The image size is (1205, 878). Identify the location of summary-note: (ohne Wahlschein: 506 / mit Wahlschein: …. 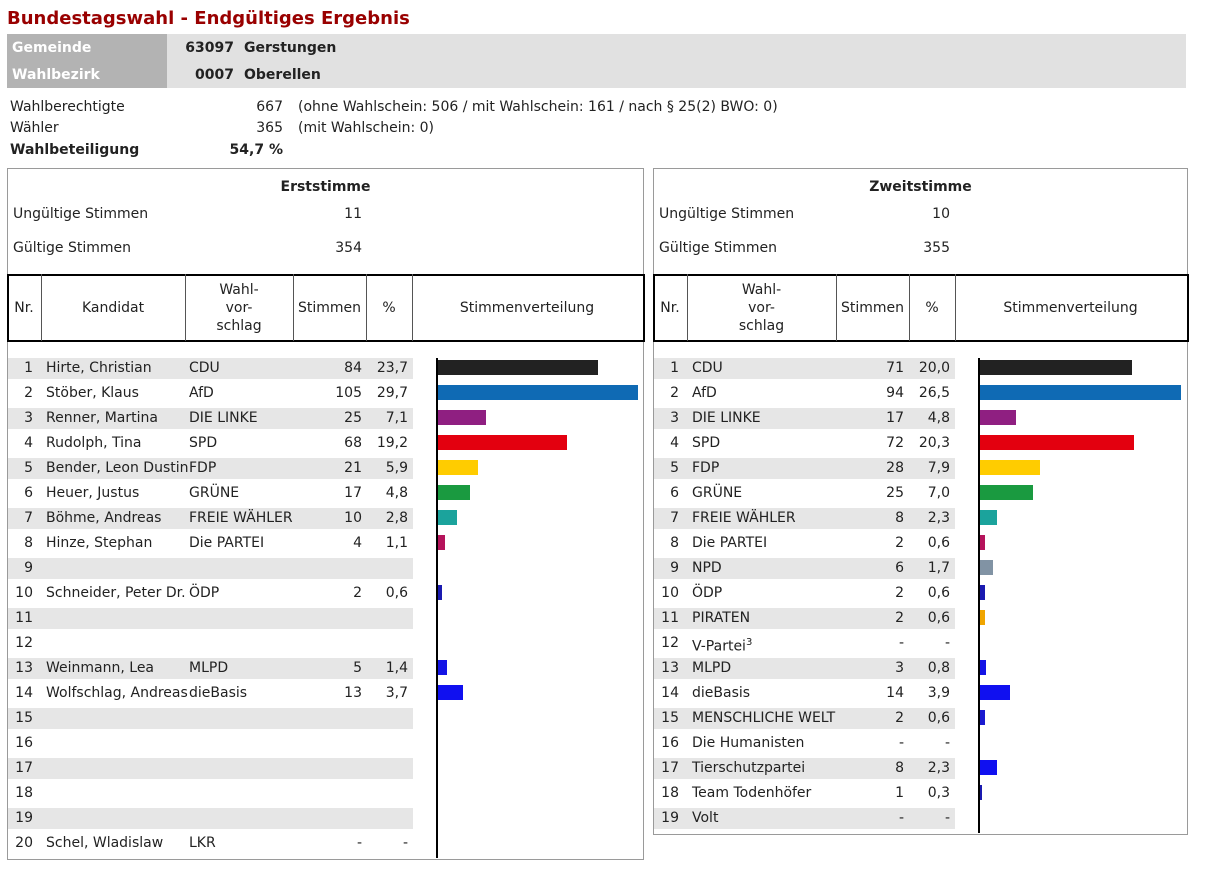
(538, 107).